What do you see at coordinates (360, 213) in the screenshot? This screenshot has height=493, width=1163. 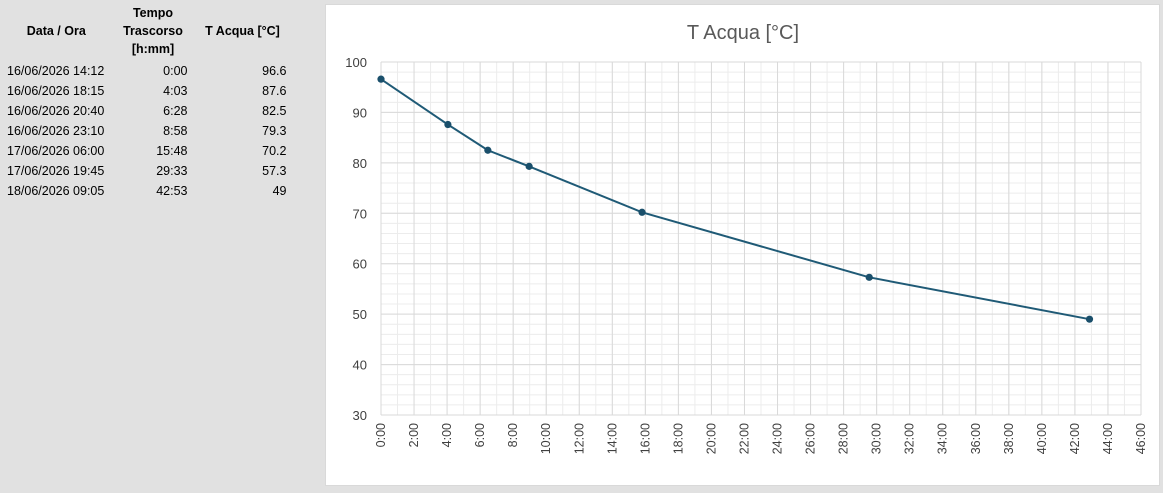 I see `y-tick-label: 70` at bounding box center [360, 213].